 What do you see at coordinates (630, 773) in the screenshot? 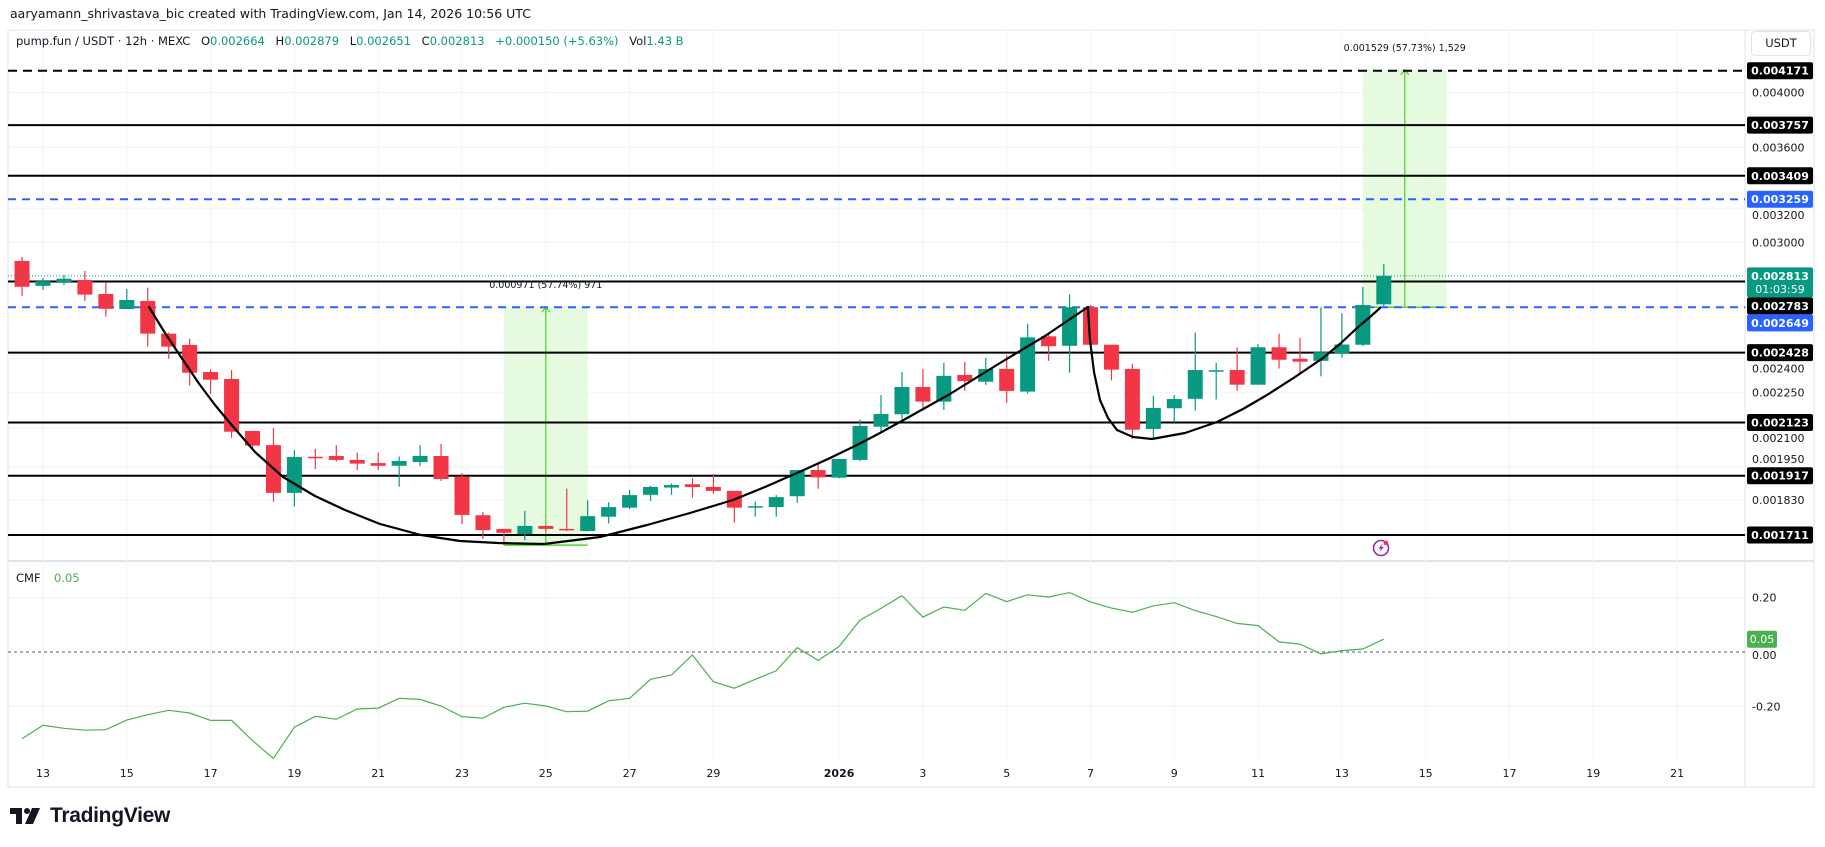
I see `time-tick-label: 27` at bounding box center [630, 773].